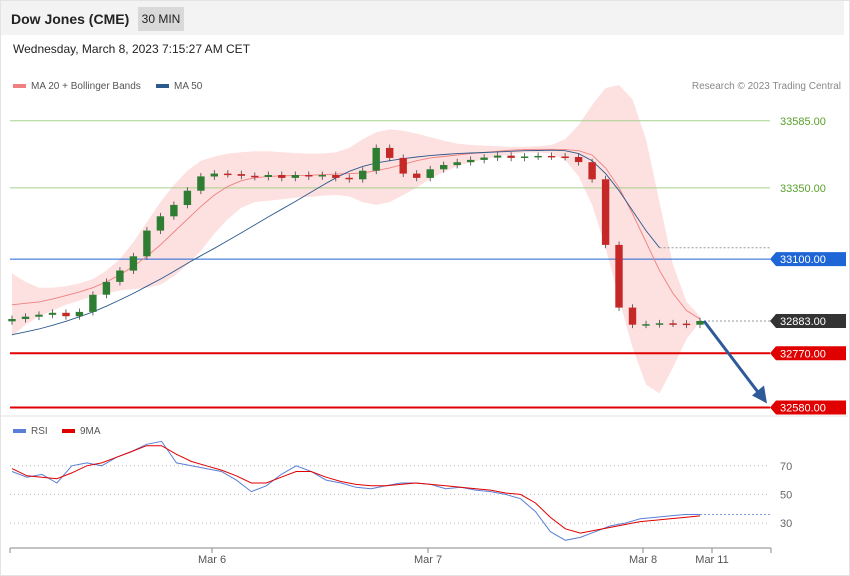 The image size is (850, 576). I want to click on level-label-1: 33350.00, so click(803, 189).